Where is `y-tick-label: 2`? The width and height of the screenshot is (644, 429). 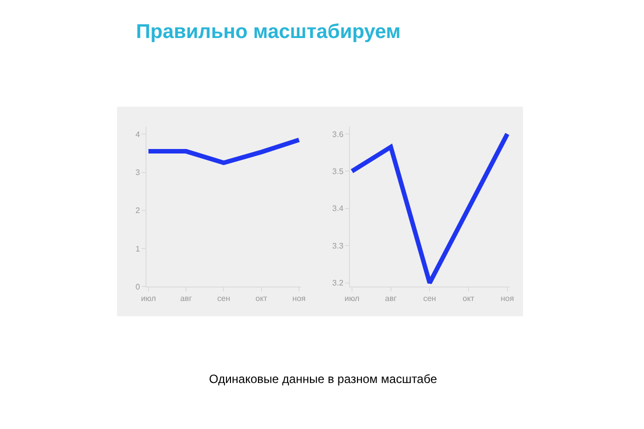
y-tick-label: 2 is located at coordinates (138, 211).